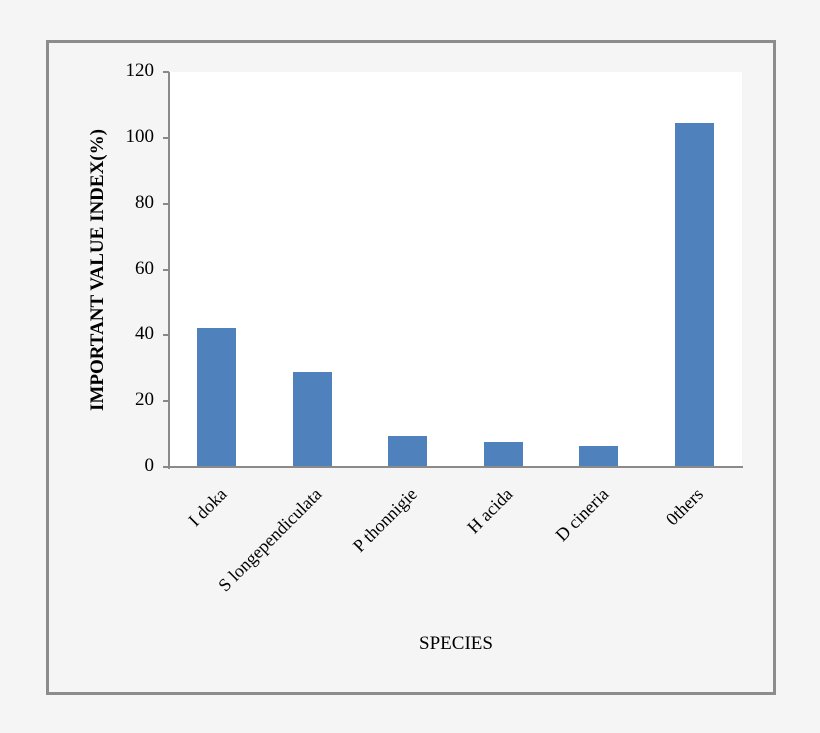 Image resolution: width=820 pixels, height=733 pixels. Describe the element at coordinates (149, 465) in the screenshot. I see `y-tick-label: 0` at that location.